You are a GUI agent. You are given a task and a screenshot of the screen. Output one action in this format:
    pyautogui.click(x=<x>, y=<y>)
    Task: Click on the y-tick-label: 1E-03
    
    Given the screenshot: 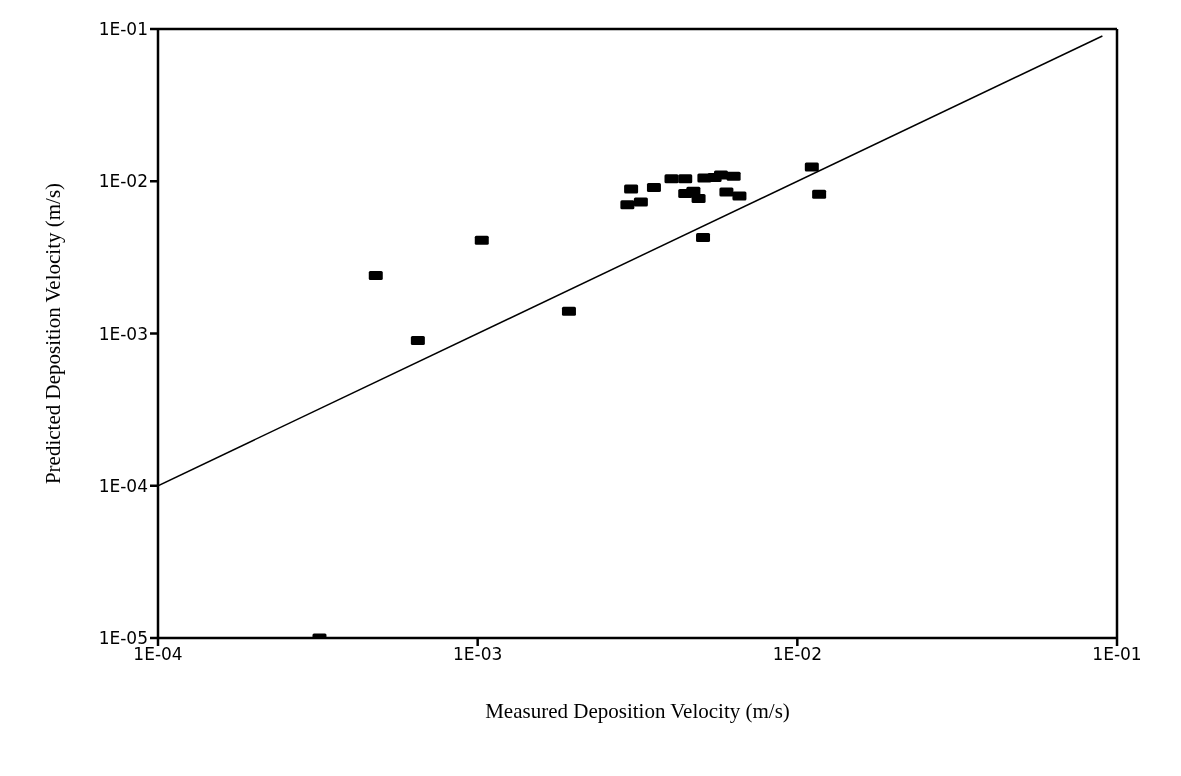 What is the action you would take?
    pyautogui.click(x=123, y=333)
    